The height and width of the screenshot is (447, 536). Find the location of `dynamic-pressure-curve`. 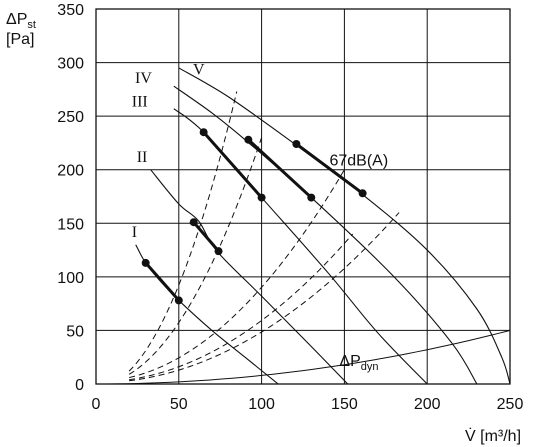

dynamic-pressure-curve is located at coordinates (303, 357).